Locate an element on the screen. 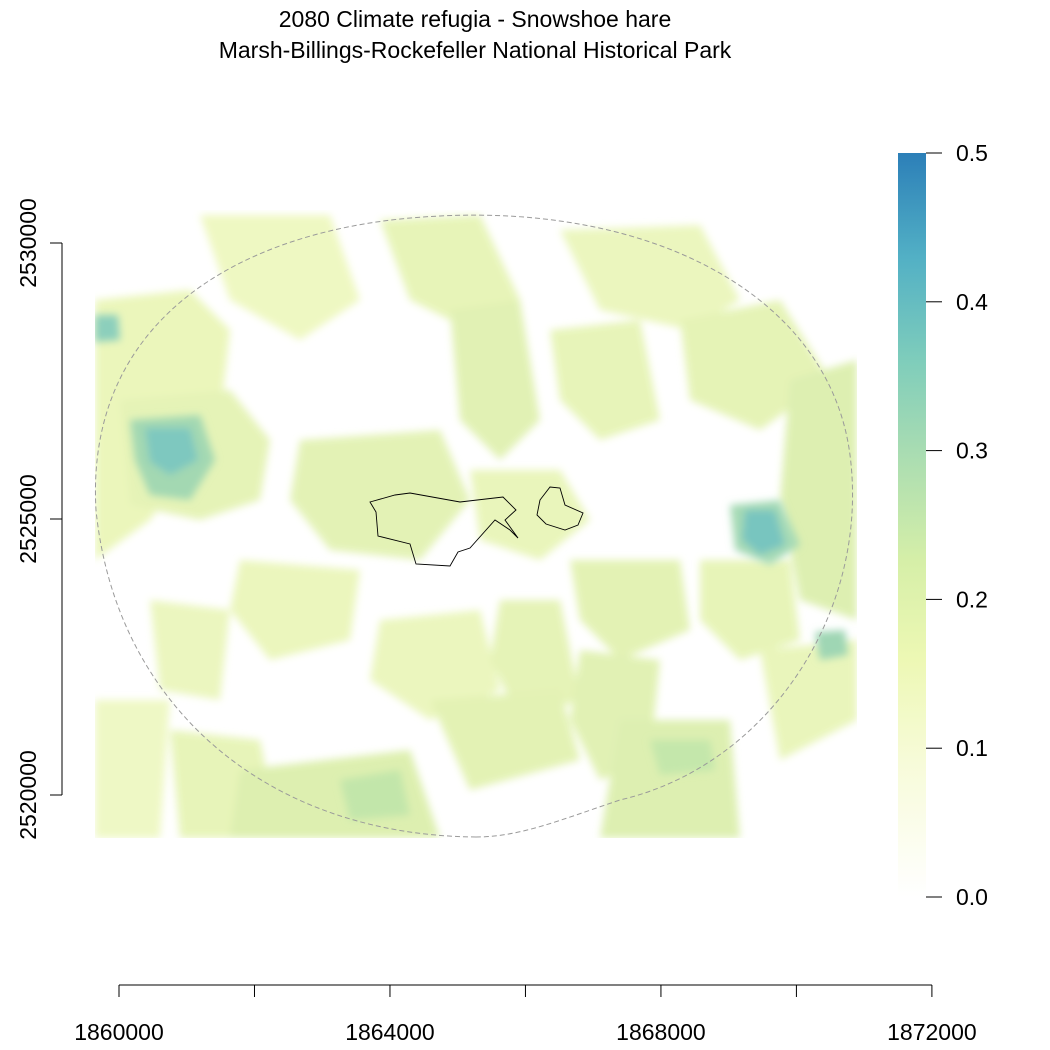 Image resolution: width=1050 pixels, height=1050 pixels. legend-color-bar is located at coordinates (912, 525).